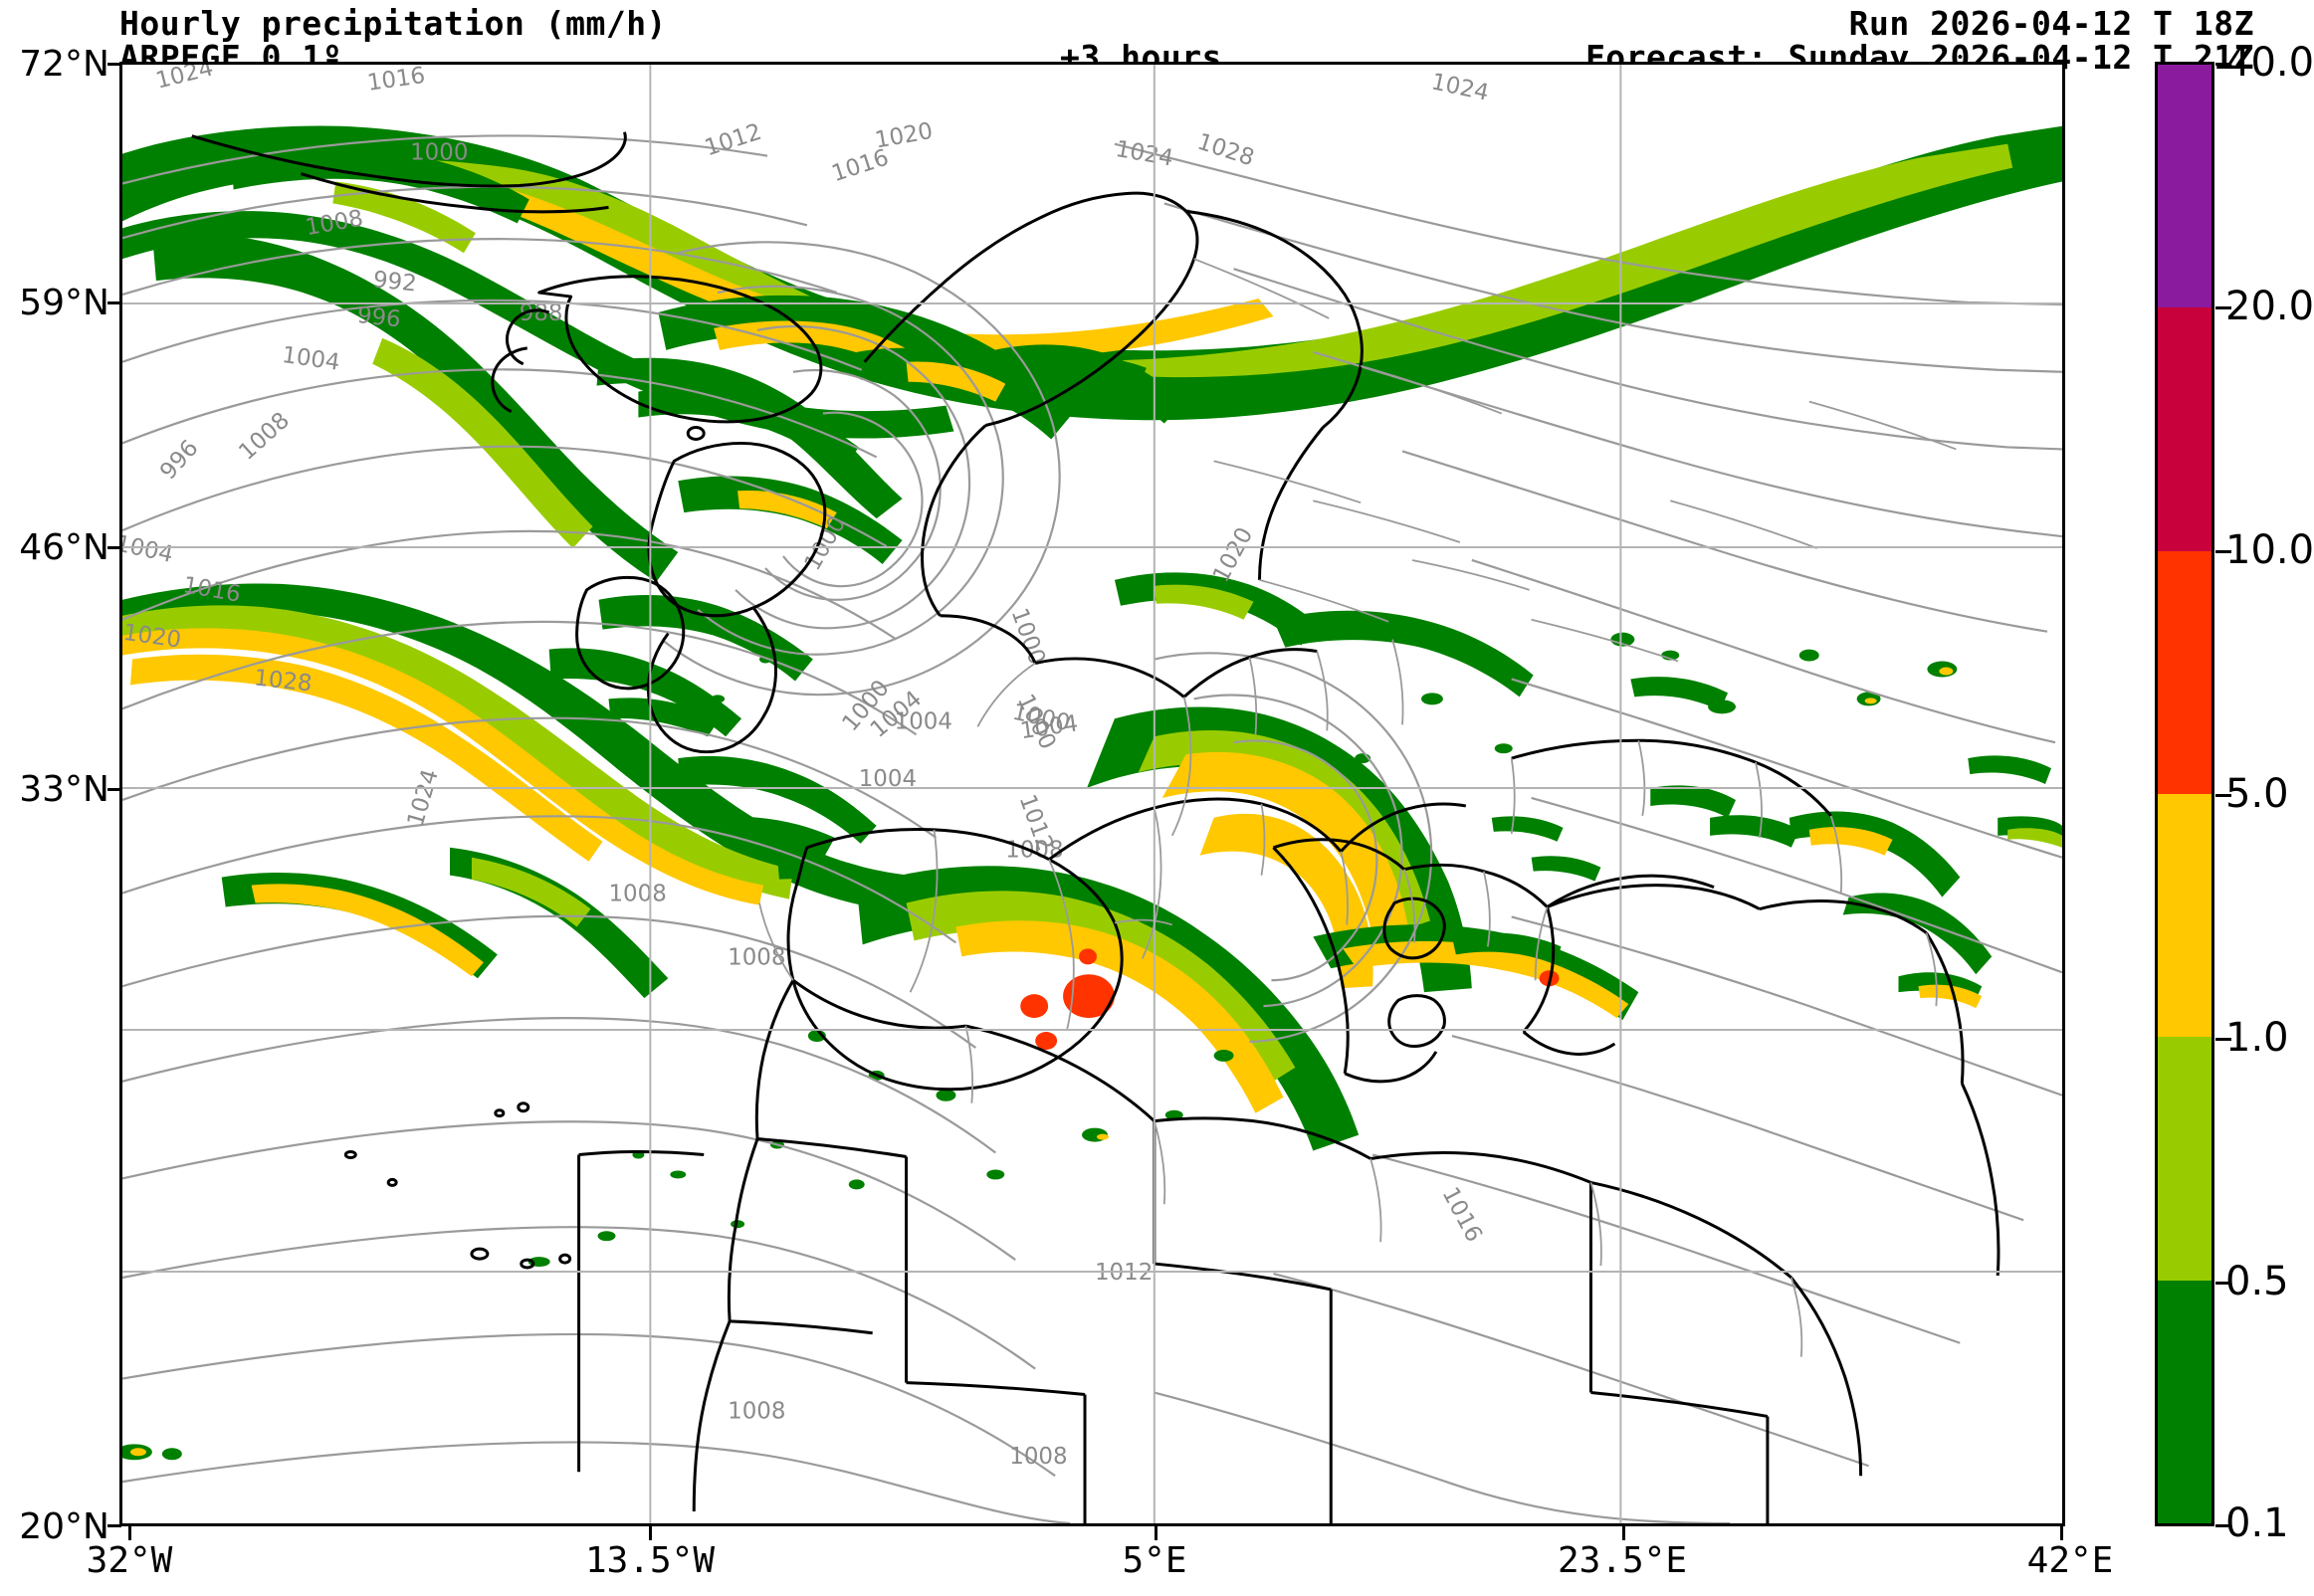 The height and width of the screenshot is (1596, 2314). I want to click on page-title: Hourly precipitation (mm/h), so click(393, 23).